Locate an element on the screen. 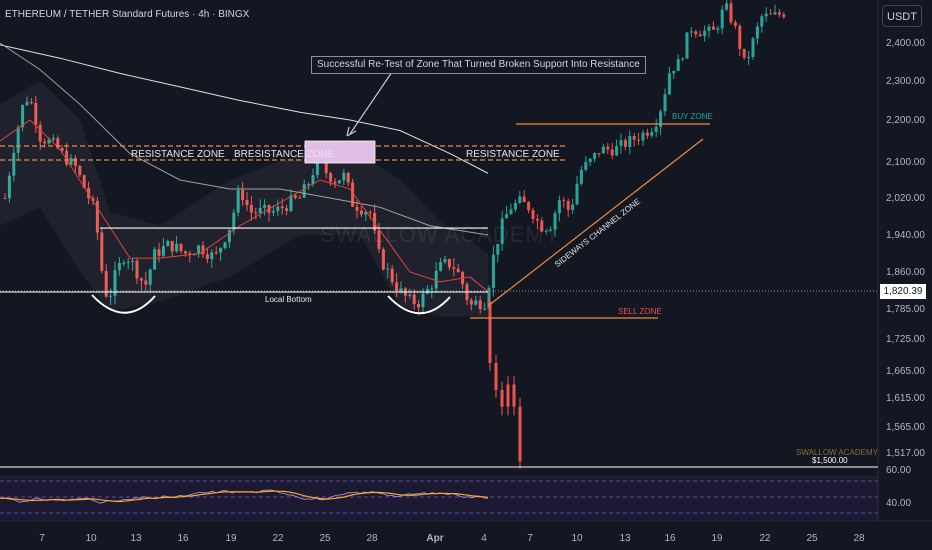 This screenshot has width=932, height=550. bottom-arc-left is located at coordinates (123, 304).